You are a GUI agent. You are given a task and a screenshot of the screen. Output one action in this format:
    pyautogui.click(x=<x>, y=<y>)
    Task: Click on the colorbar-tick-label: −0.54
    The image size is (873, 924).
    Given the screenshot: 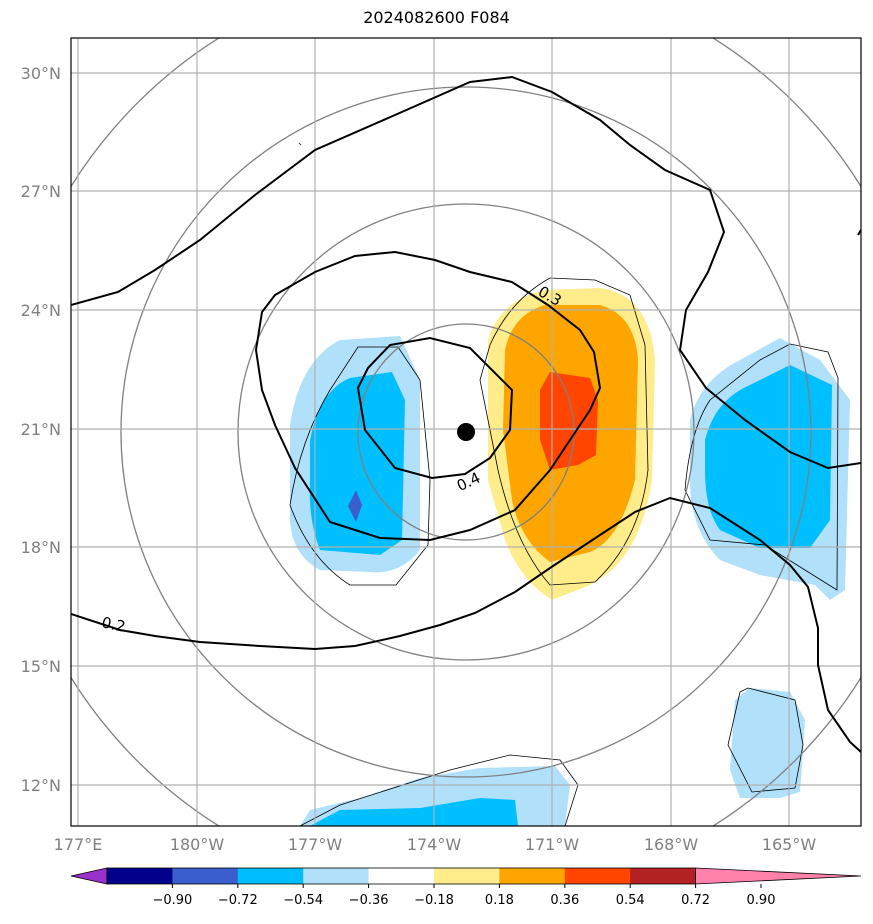 What is the action you would take?
    pyautogui.click(x=303, y=900)
    